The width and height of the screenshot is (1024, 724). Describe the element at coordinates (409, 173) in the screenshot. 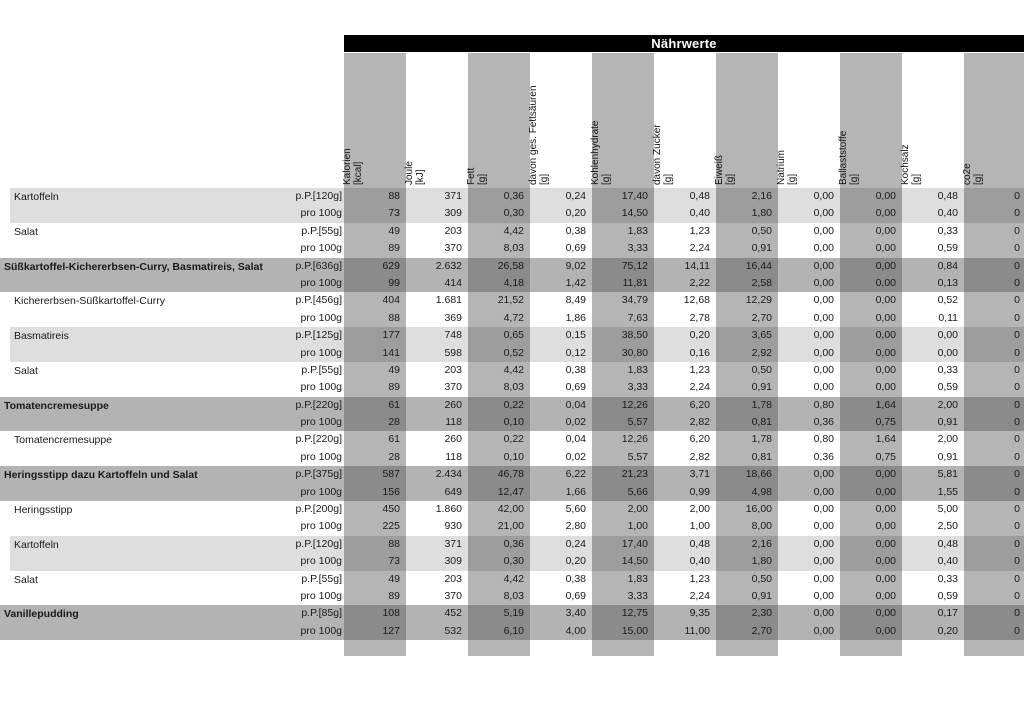

I see `column-name: Joule` at that location.